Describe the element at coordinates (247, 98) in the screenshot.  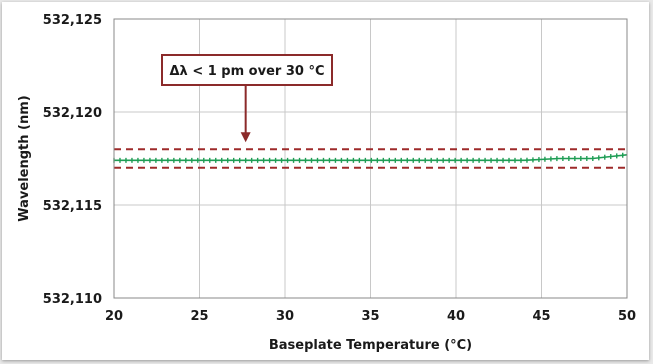
I see `annotation: Δλ < 1 pm over 30 °C` at that location.